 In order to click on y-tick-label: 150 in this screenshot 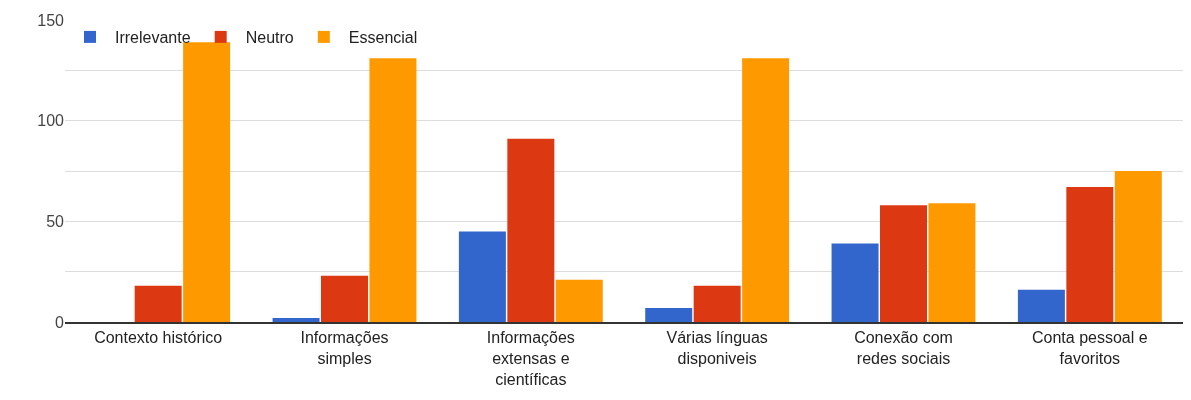, I will do `click(51, 20)`.